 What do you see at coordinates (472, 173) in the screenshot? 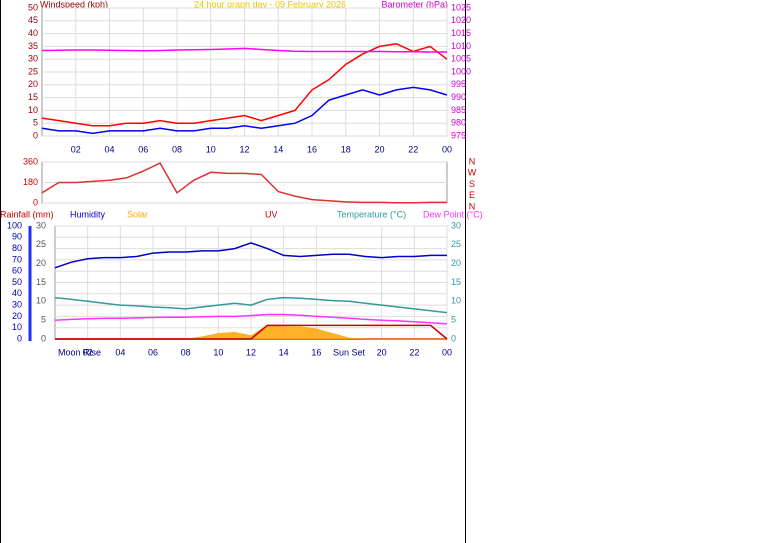
I see `compass-label: W` at bounding box center [472, 173].